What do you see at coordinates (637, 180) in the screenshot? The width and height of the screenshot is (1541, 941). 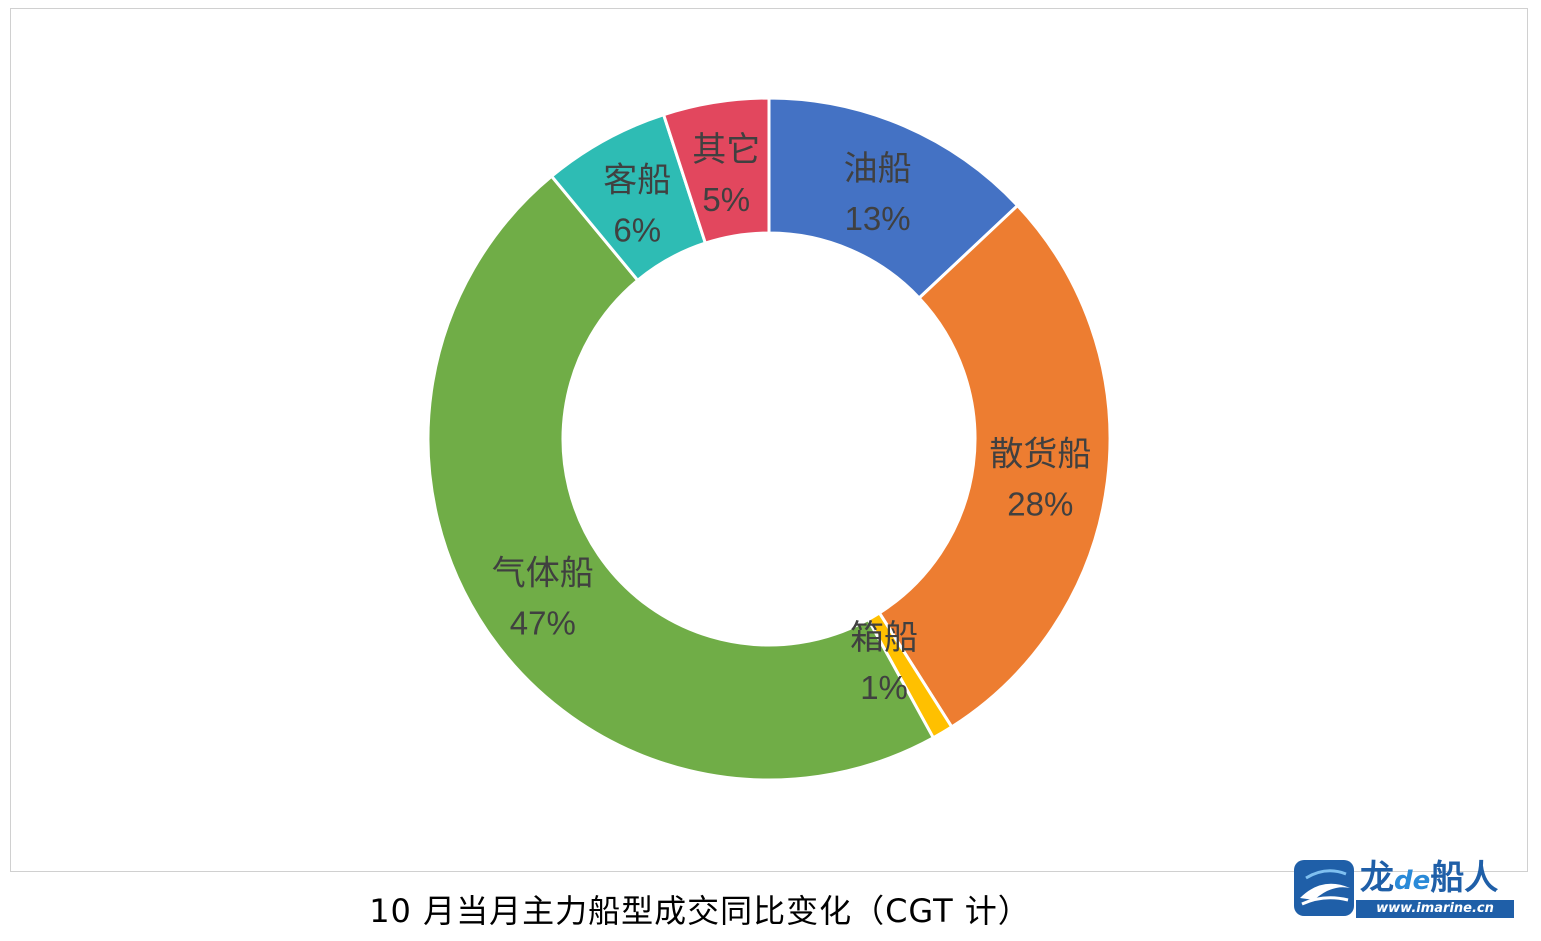 I see `slice-label-passenger-ship: 客船` at bounding box center [637, 180].